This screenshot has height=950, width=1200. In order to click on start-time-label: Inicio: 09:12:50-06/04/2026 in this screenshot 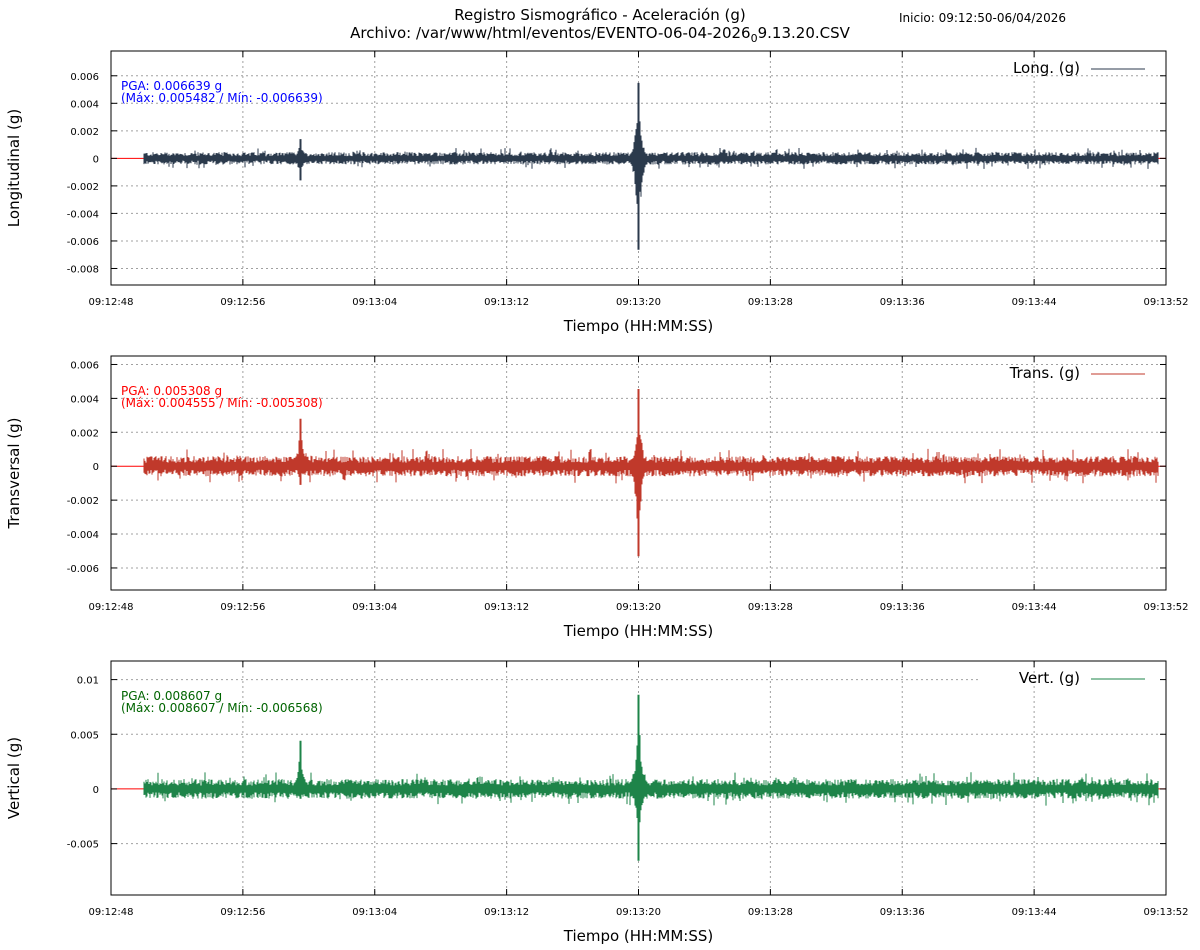, I will do `click(982, 18)`.